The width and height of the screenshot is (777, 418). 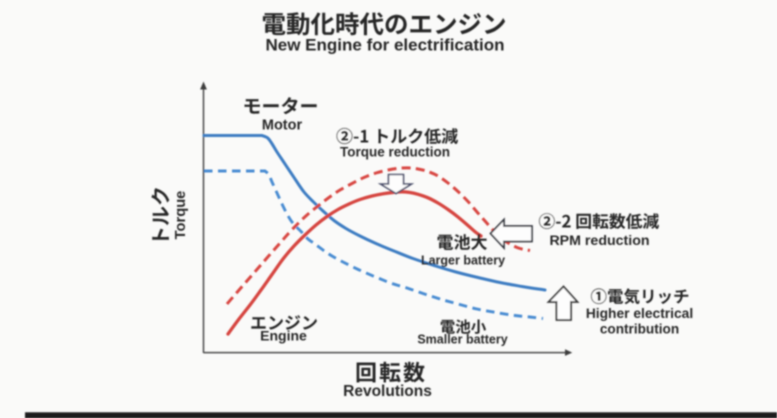 I want to click on svg-text: Torque, so click(x=181, y=215).